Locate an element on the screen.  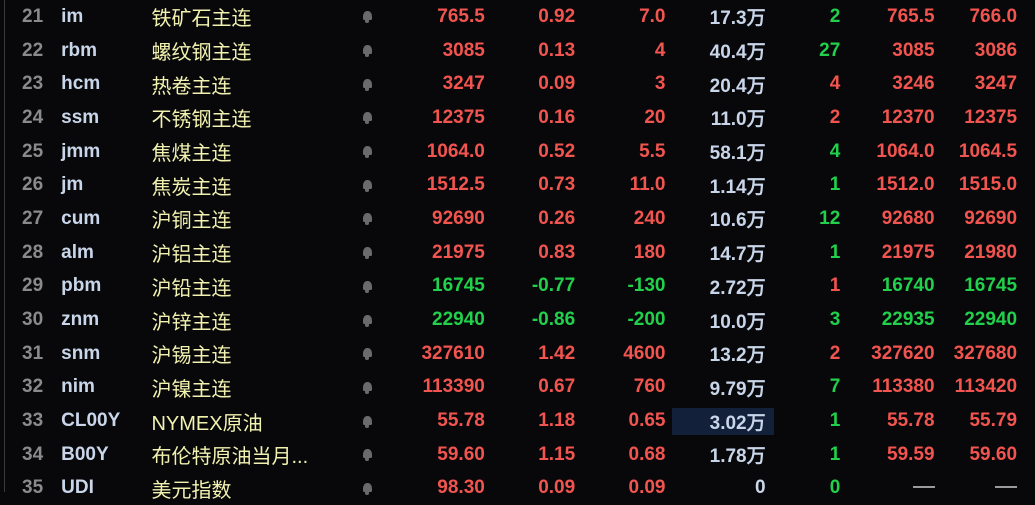
bid-price: 59.59 is located at coordinates (911, 454).